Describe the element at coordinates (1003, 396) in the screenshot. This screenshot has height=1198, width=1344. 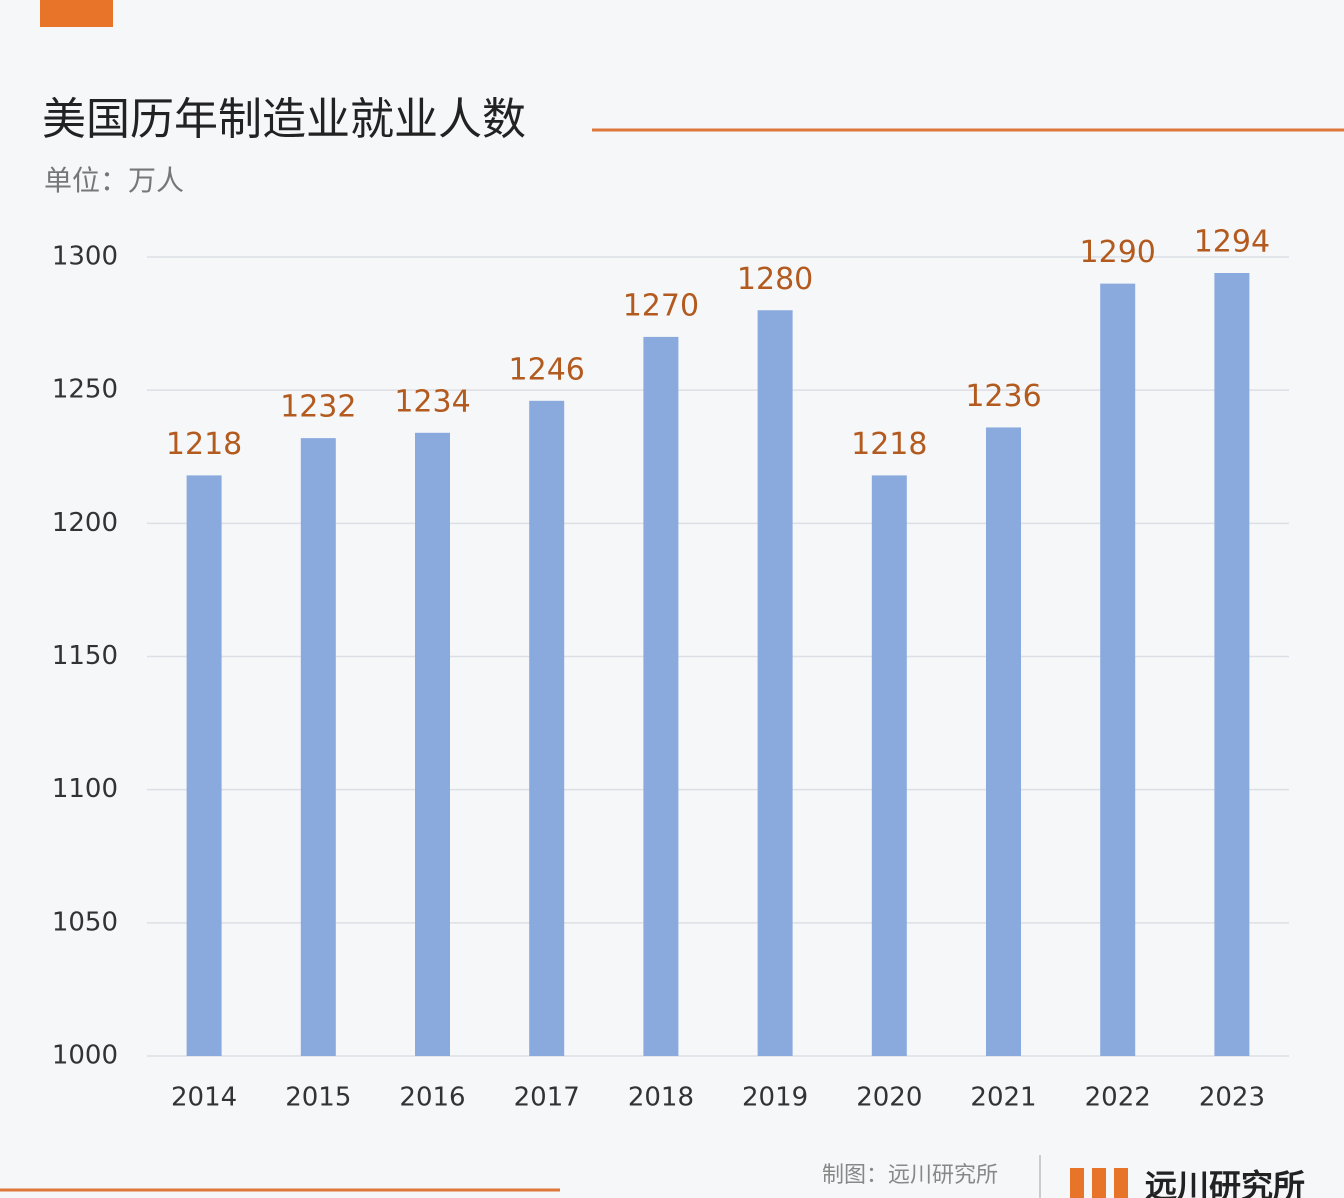
I see `data-label: 1236` at that location.